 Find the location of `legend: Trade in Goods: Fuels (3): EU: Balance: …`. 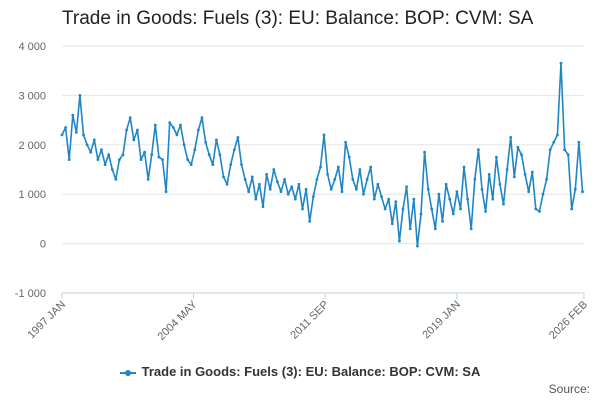

legend: Trade in Goods: Fuels (3): EU: Balance: … is located at coordinates (300, 371).